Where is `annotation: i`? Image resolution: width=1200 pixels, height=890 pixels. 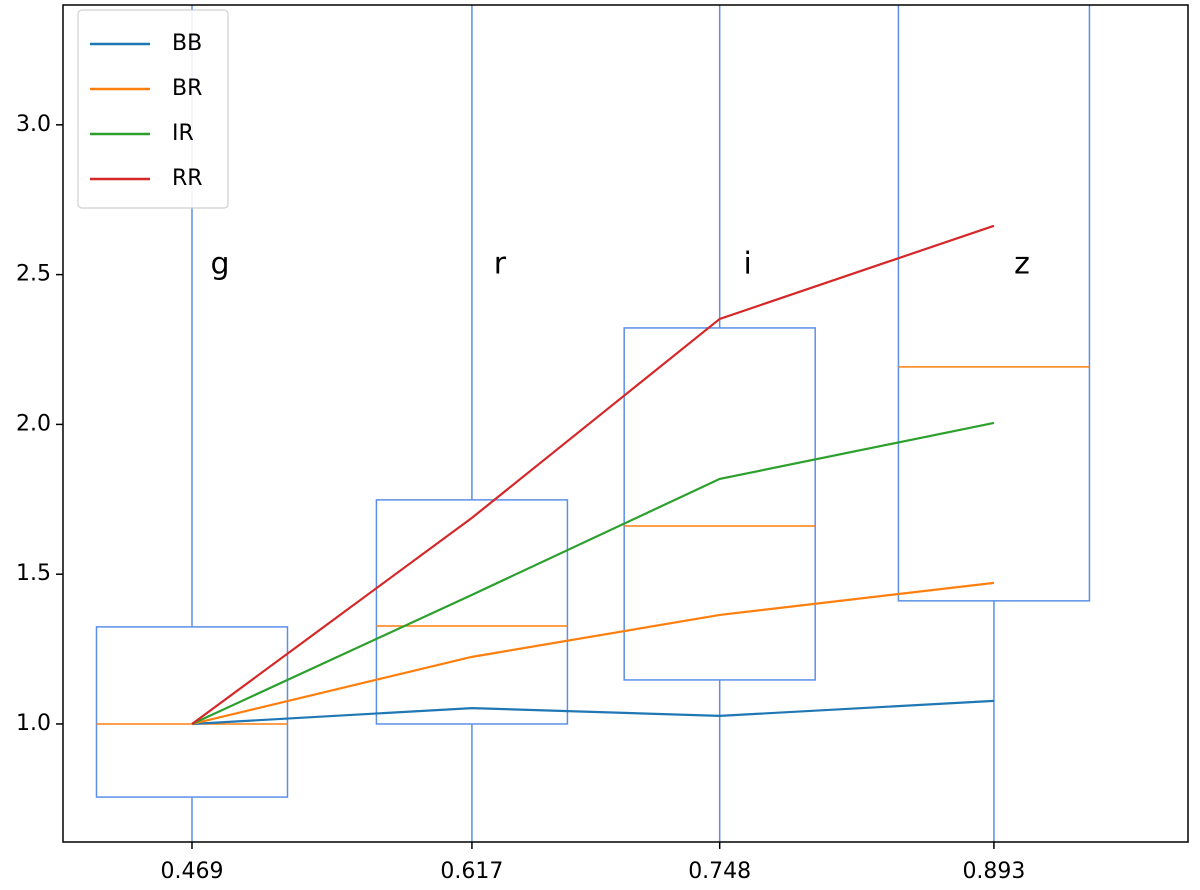
annotation: i is located at coordinates (748, 264).